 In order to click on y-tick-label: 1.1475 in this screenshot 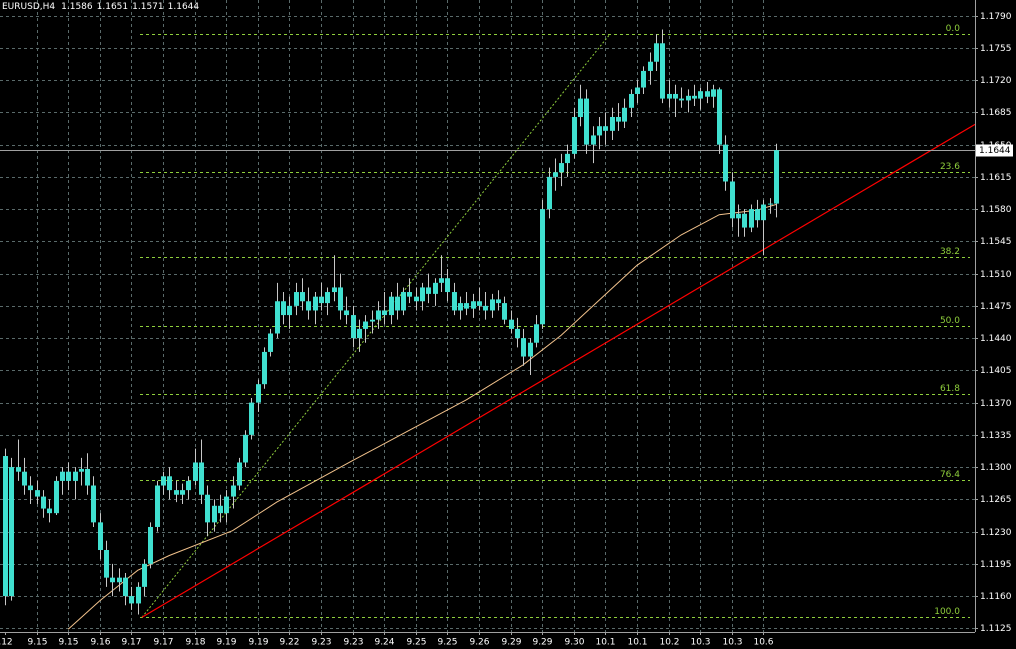, I will do `click(996, 307)`.